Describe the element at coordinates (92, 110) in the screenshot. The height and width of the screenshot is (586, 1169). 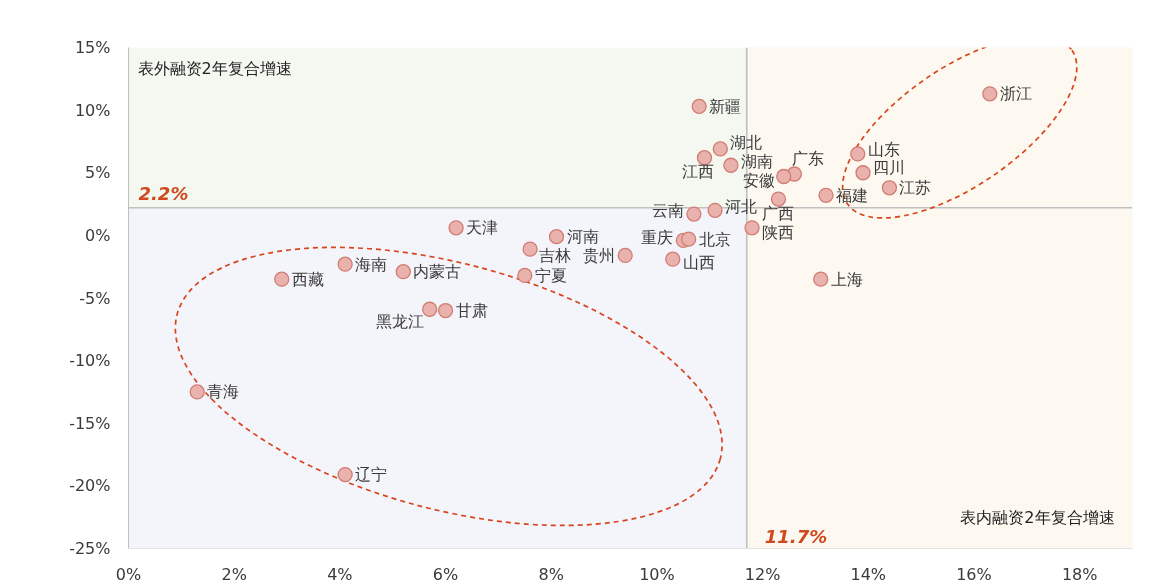
I see `y-tick-label: 10%` at that location.